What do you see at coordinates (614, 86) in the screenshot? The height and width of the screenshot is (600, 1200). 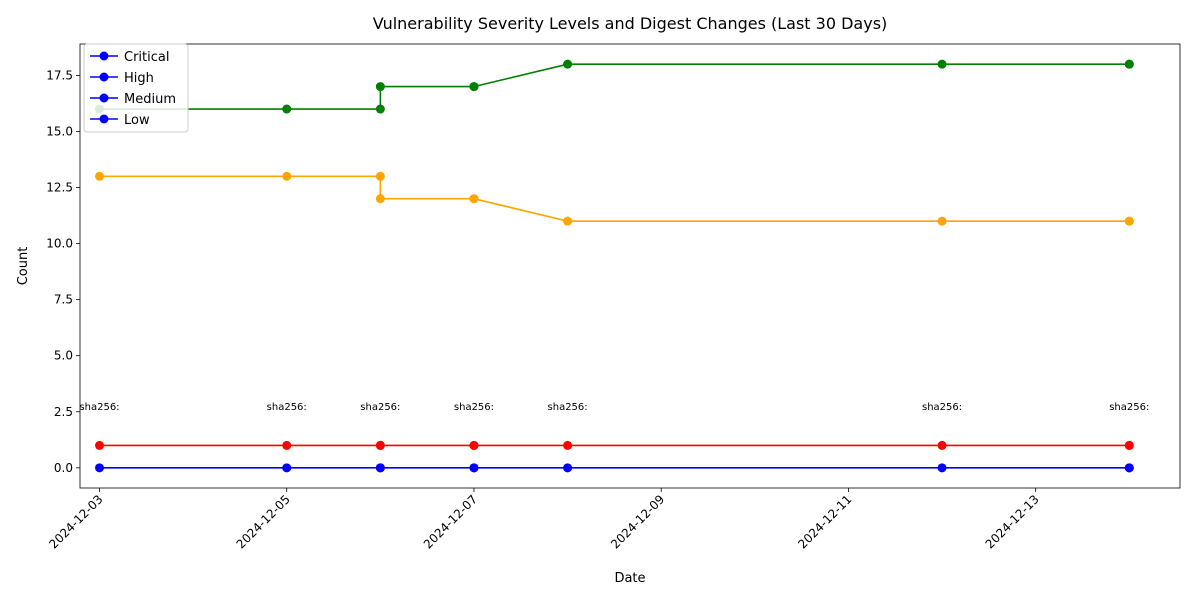 I see `series-line-low` at bounding box center [614, 86].